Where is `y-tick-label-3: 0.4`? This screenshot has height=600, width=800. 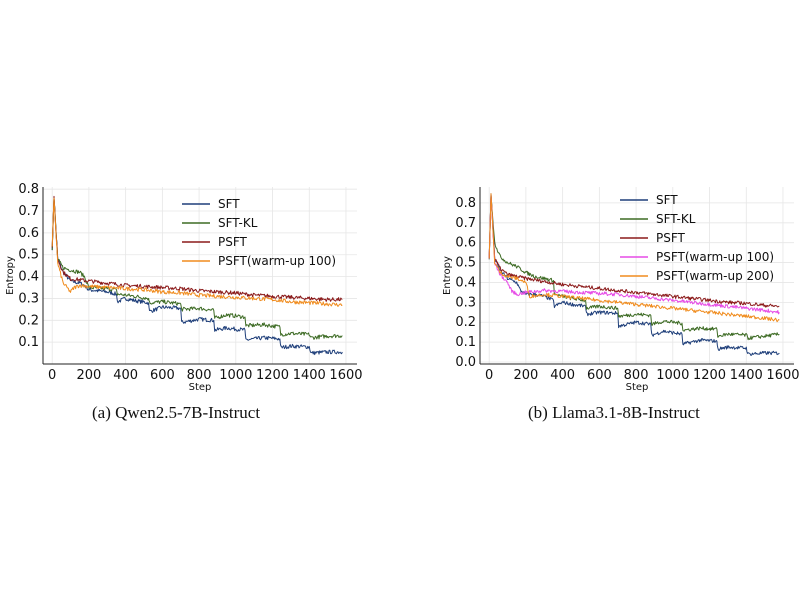
y-tick-label-3: 0.4 is located at coordinates (28, 277).